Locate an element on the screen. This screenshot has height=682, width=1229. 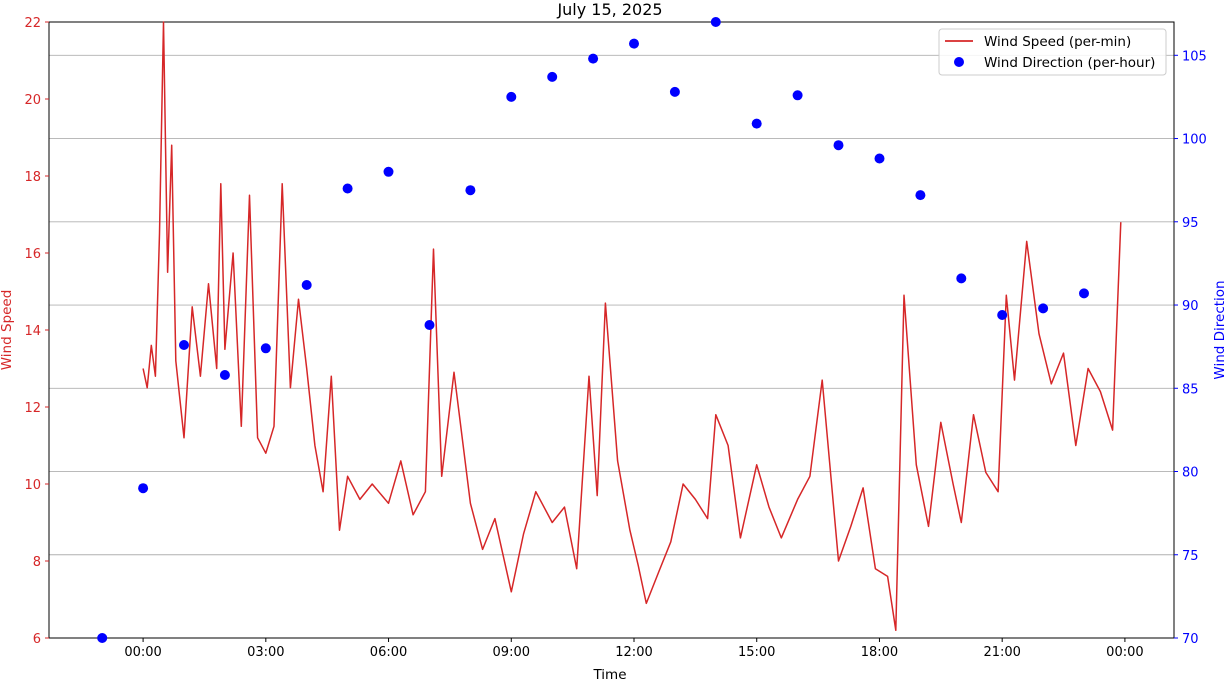
y-axis-left-title: Wind Speed is located at coordinates (7, 330).